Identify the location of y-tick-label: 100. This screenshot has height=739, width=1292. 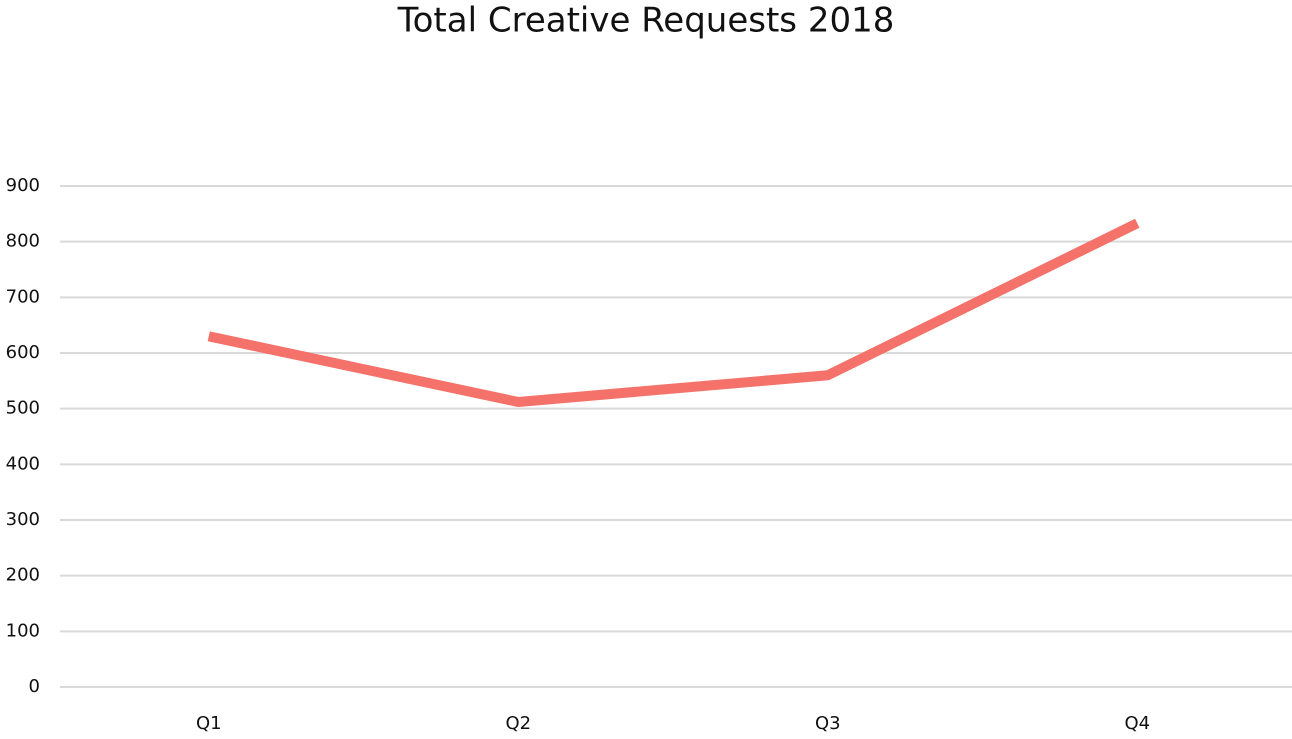
(23, 630).